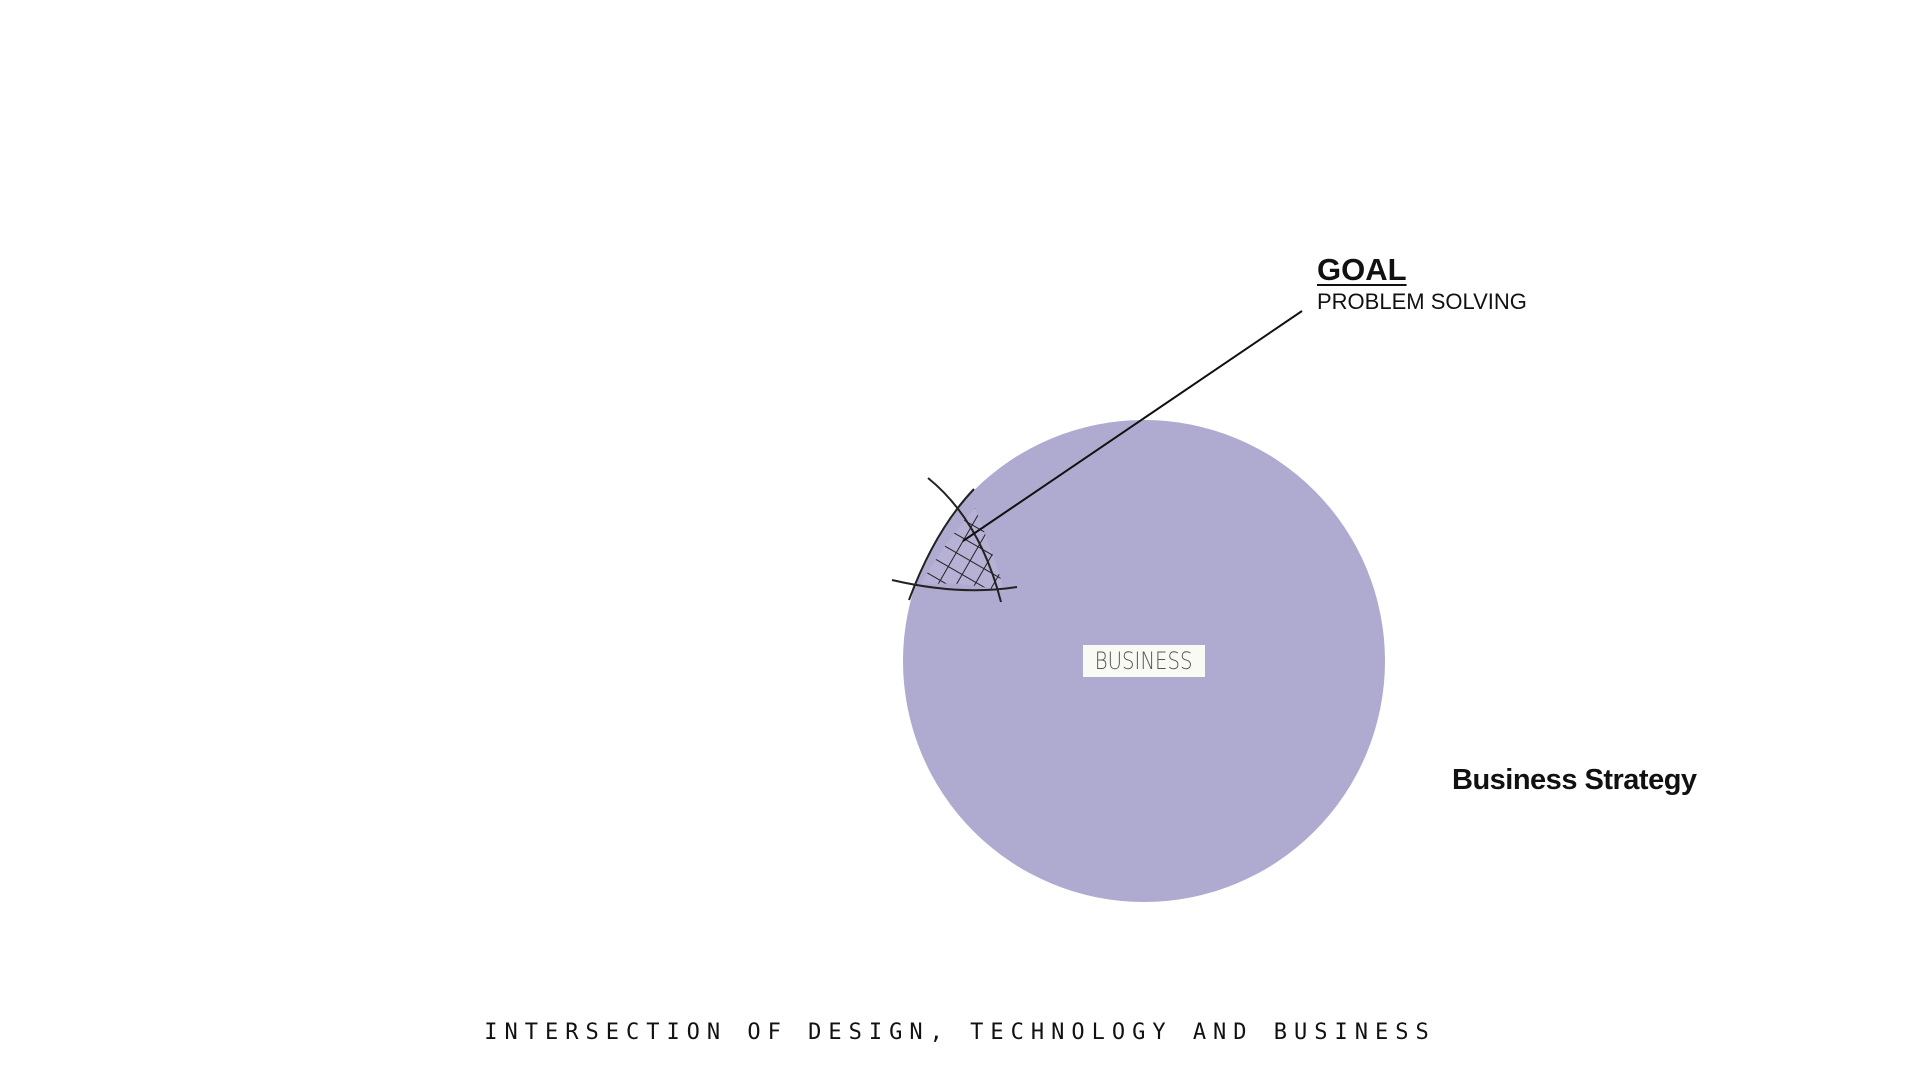  I want to click on business-label: BUSINESS, so click(1144, 661).